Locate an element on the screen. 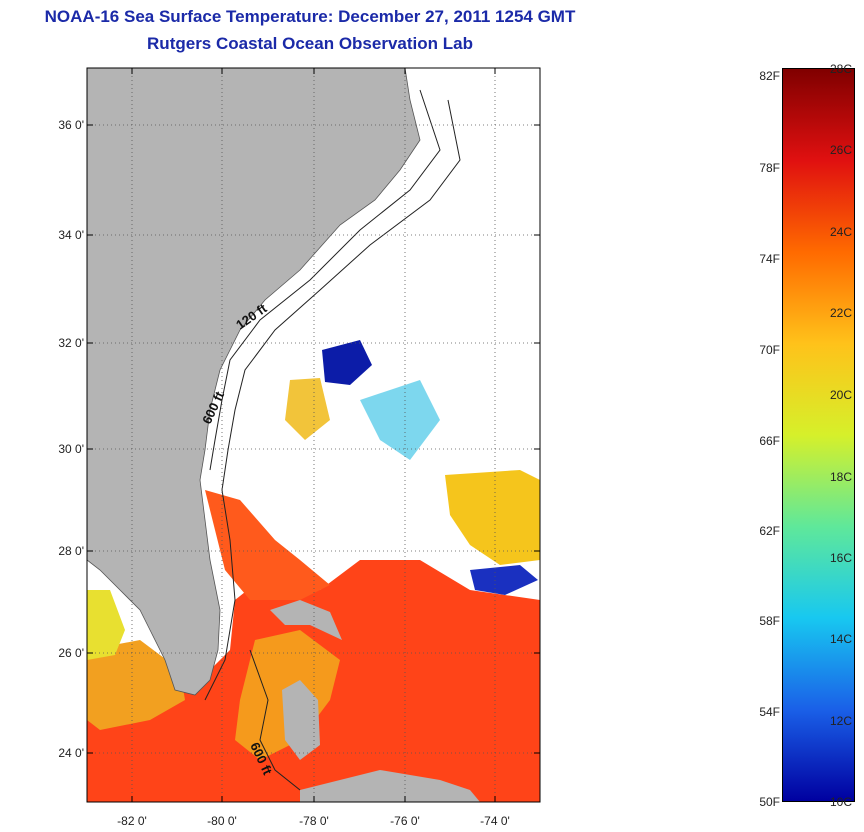 The image size is (864, 832). lon-label-74: -74 0' is located at coordinates (495, 821).